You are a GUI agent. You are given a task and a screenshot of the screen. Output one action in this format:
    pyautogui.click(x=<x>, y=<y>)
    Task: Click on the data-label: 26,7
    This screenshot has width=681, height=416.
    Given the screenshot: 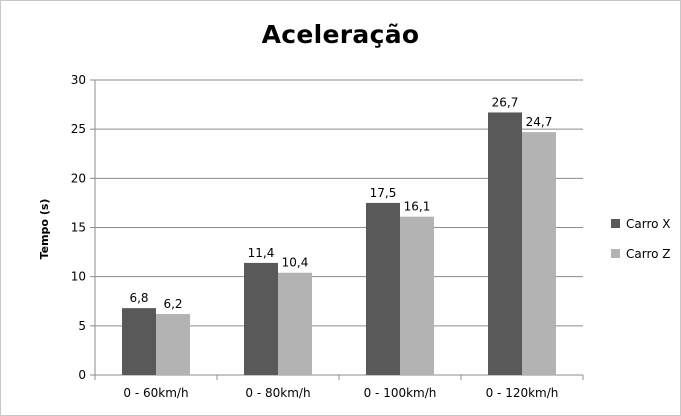 What is the action you would take?
    pyautogui.click(x=505, y=102)
    